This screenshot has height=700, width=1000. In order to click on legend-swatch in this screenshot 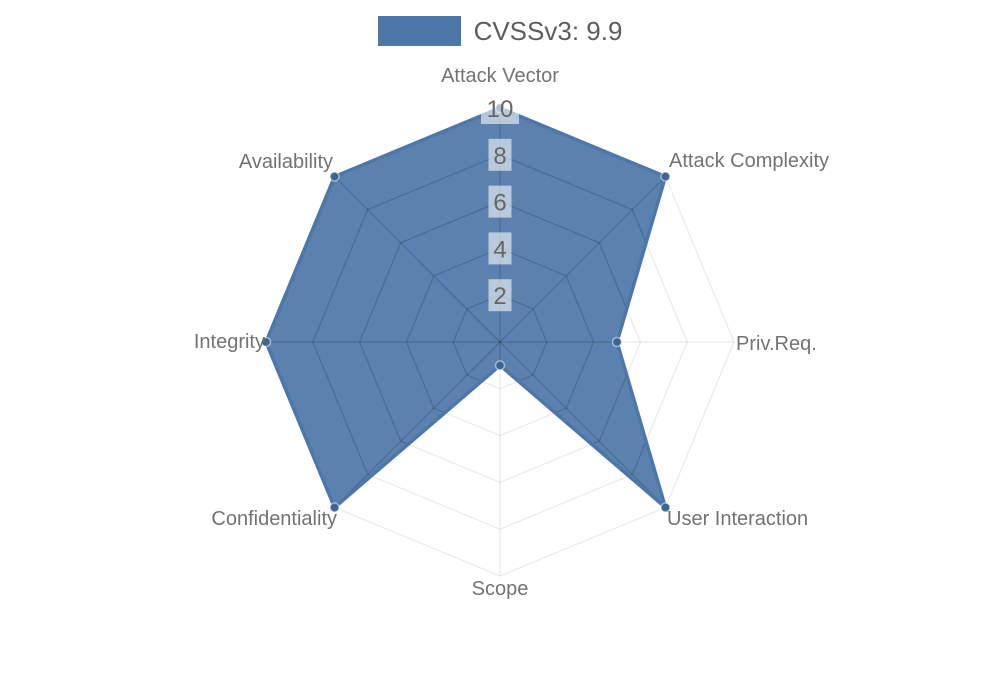, I will do `click(419, 31)`.